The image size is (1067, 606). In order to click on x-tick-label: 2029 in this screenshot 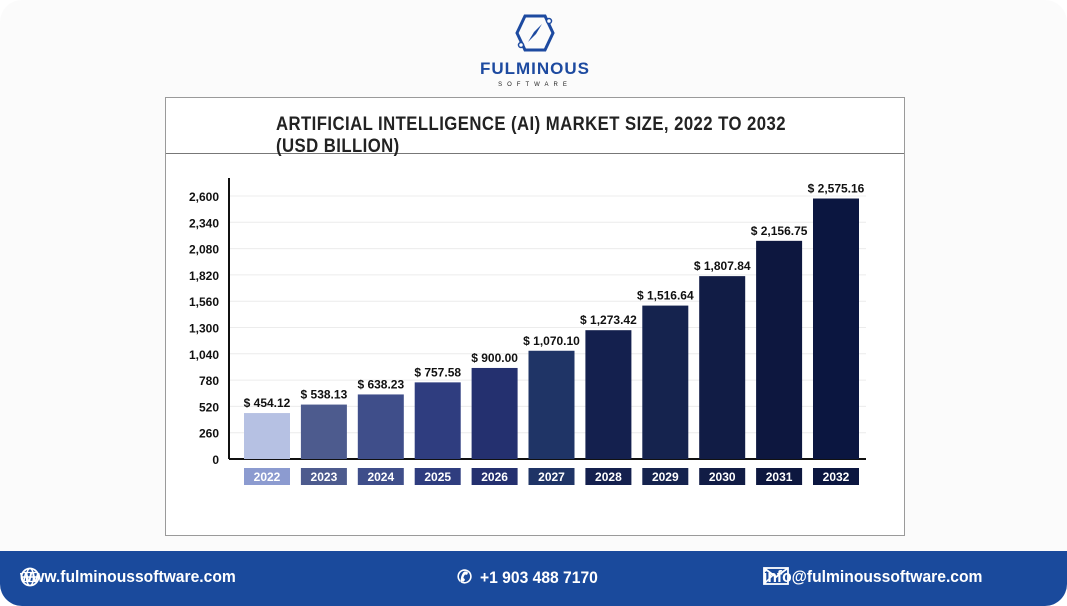, I will do `click(665, 477)`.